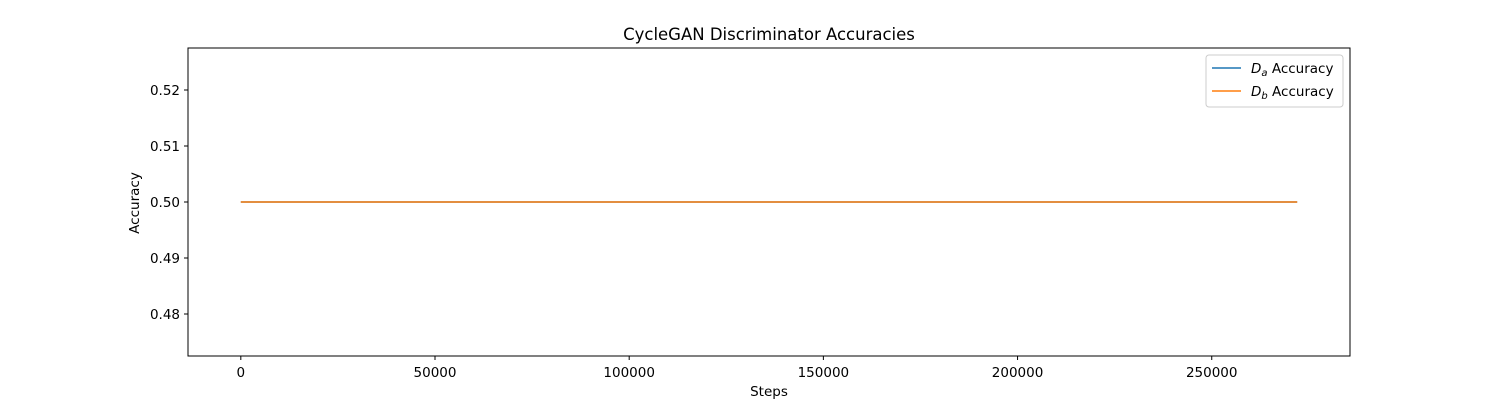  I want to click on y-tick-label: 0.50, so click(165, 203).